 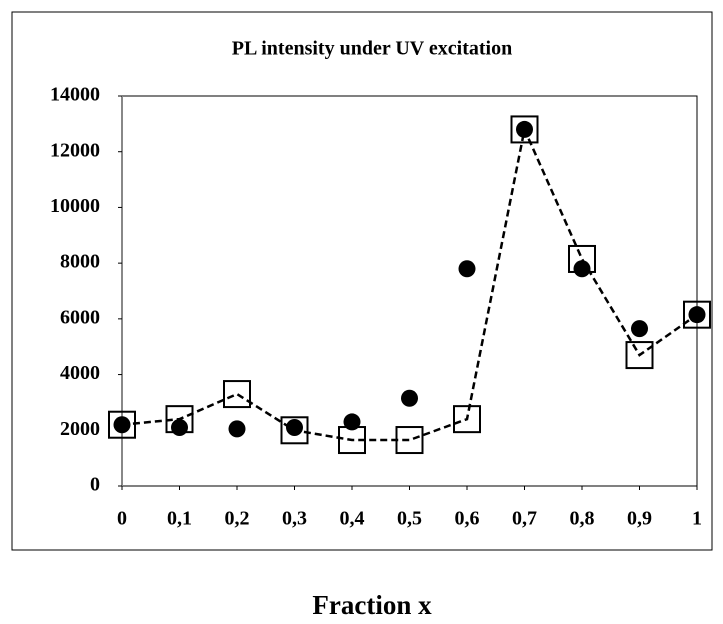 I want to click on x-tick-label: 0,9, so click(x=639, y=519).